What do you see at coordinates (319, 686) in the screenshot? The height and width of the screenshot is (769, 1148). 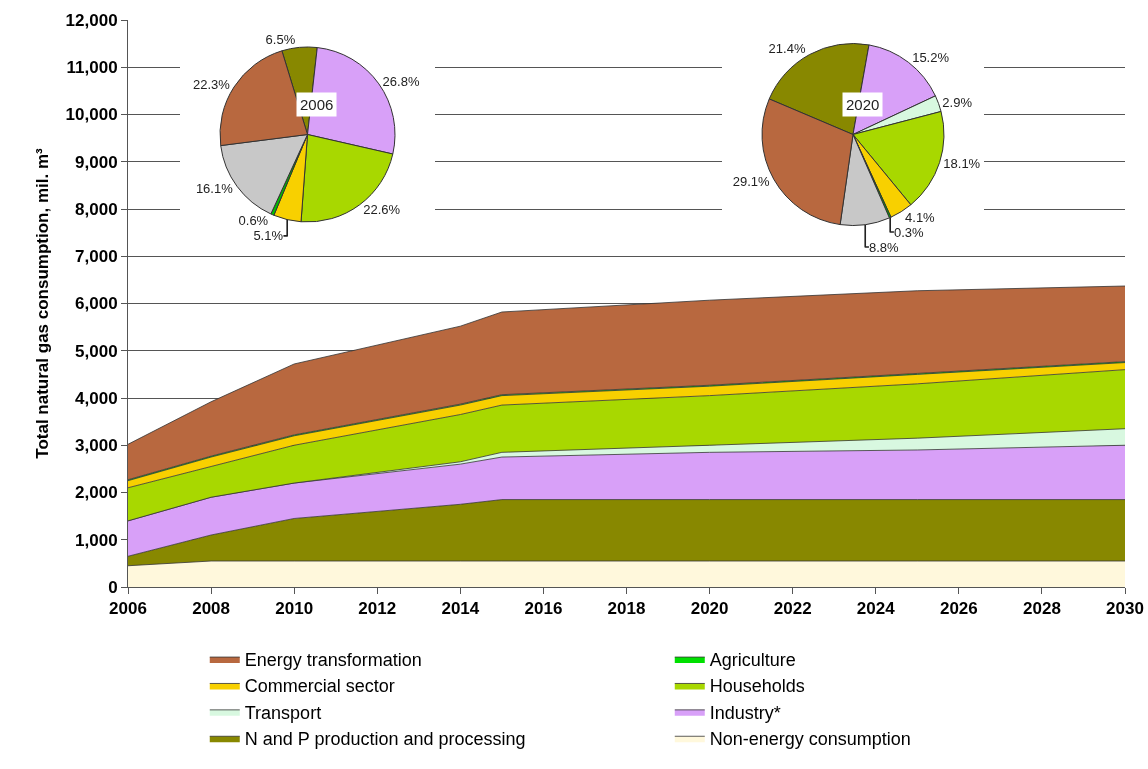 I see `legend-label: Commercial sector` at bounding box center [319, 686].